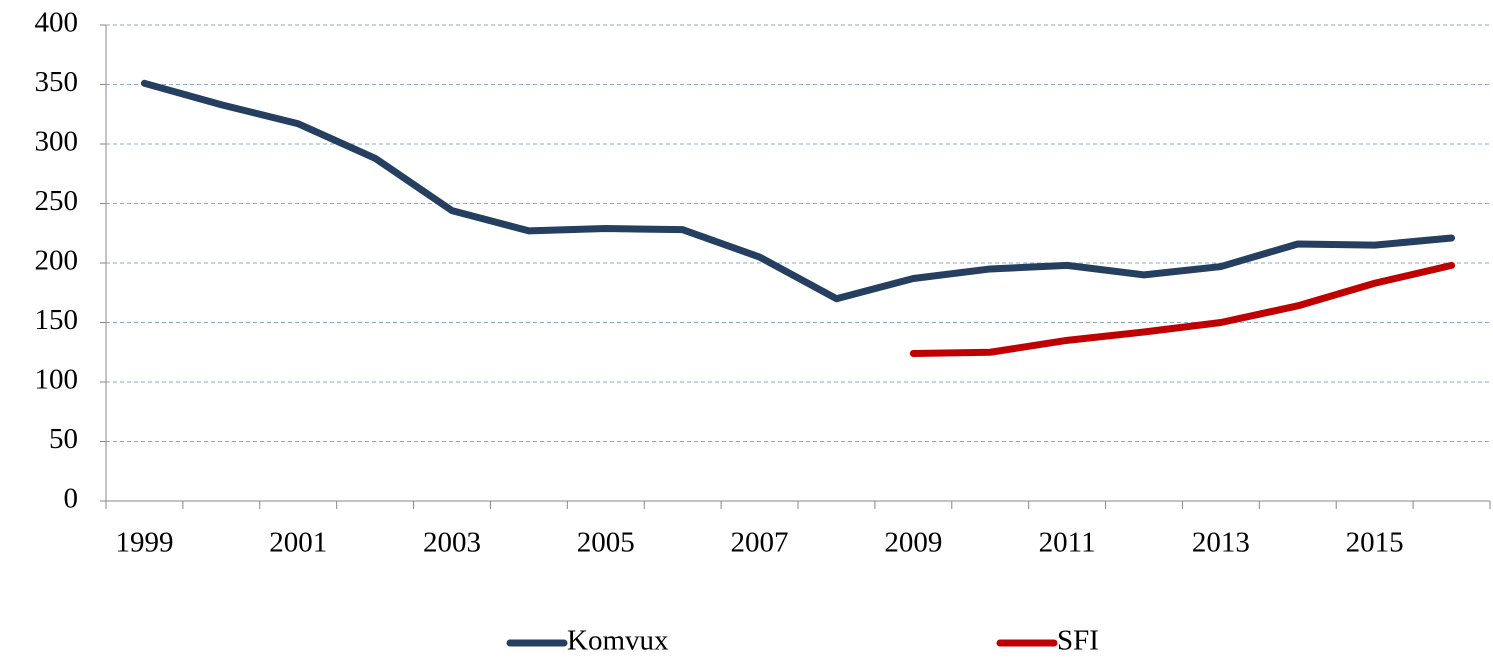 This screenshot has height=662, width=1493. Describe the element at coordinates (63, 439) in the screenshot. I see `y-tick-label: 50` at that location.